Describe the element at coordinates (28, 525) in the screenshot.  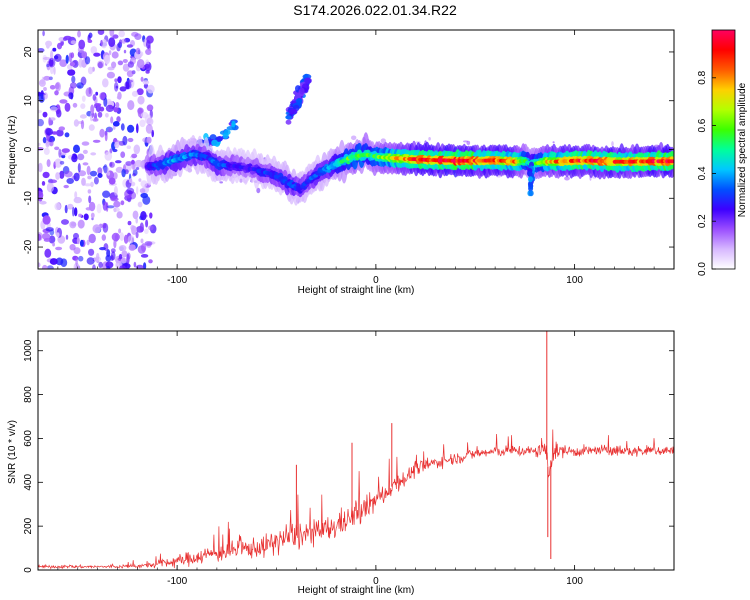
I see `y-tick-label: 200` at that location.